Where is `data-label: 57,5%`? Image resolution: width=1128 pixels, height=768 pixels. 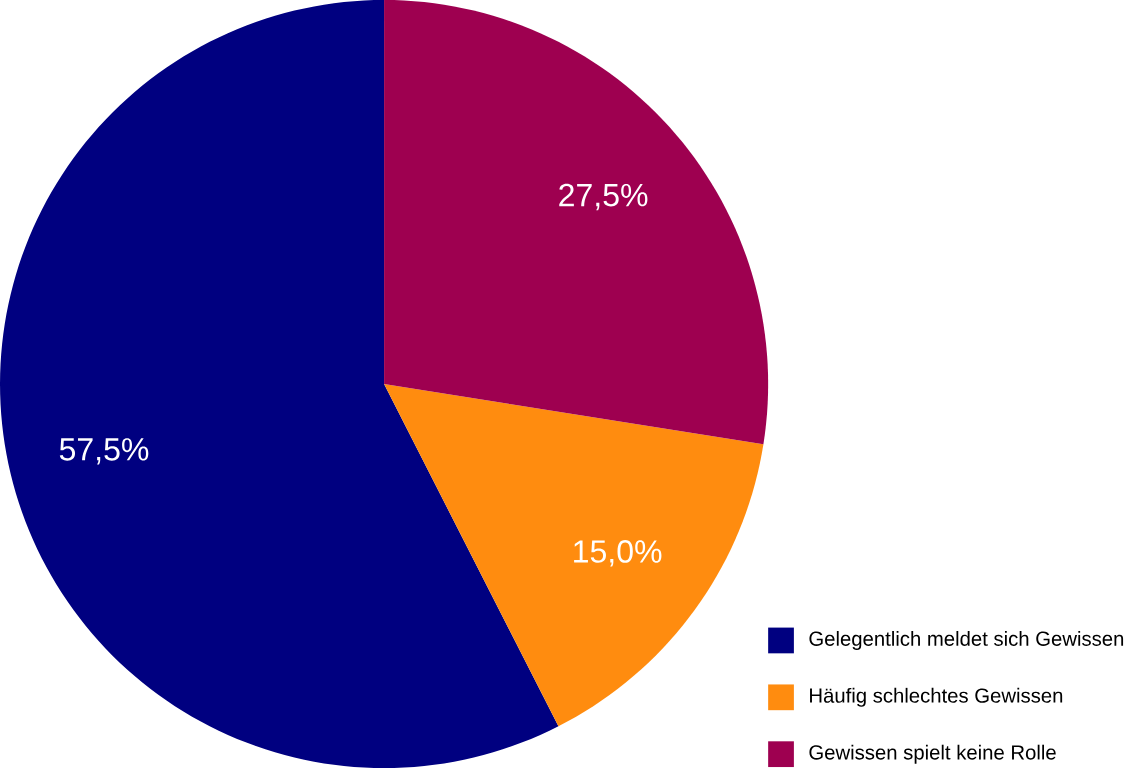
data-label: 57,5% is located at coordinates (104, 451).